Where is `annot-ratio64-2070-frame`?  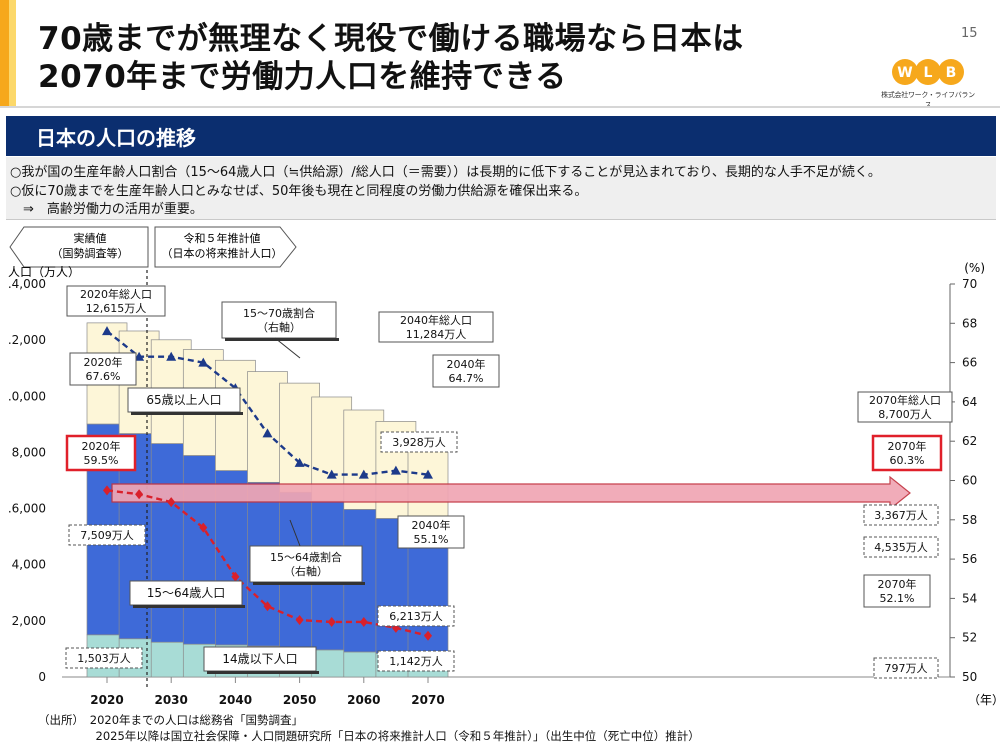
annot-ratio64-2070-frame is located at coordinates (897, 591).